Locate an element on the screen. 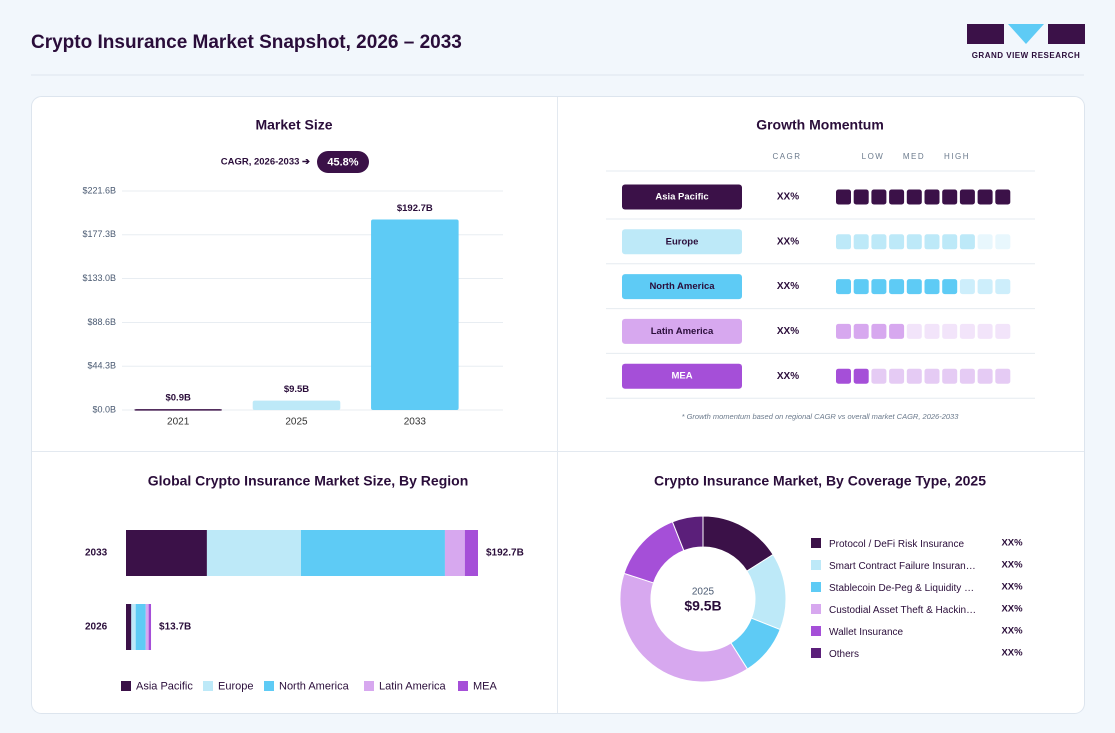  legend-label: Wallet Insurance is located at coordinates (866, 632).